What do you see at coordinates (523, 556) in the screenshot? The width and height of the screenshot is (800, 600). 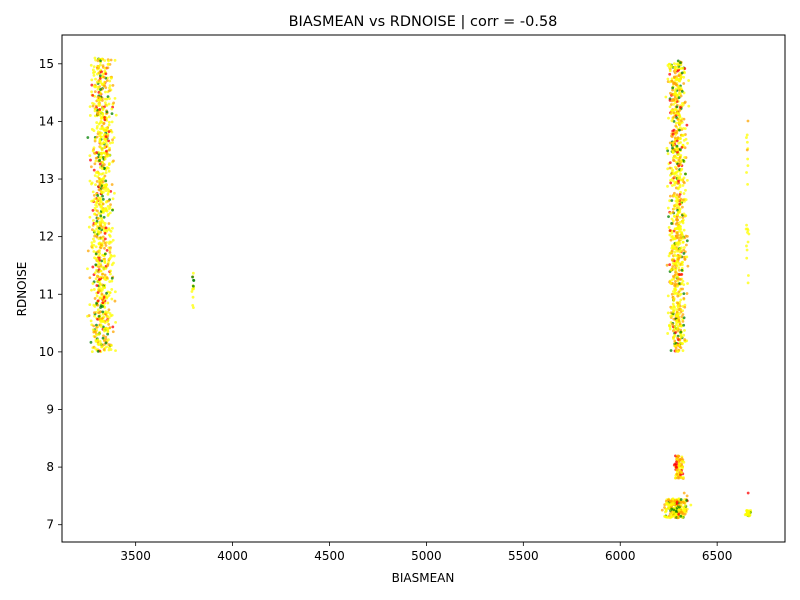 I see `x-tick-label: 5500` at bounding box center [523, 556].